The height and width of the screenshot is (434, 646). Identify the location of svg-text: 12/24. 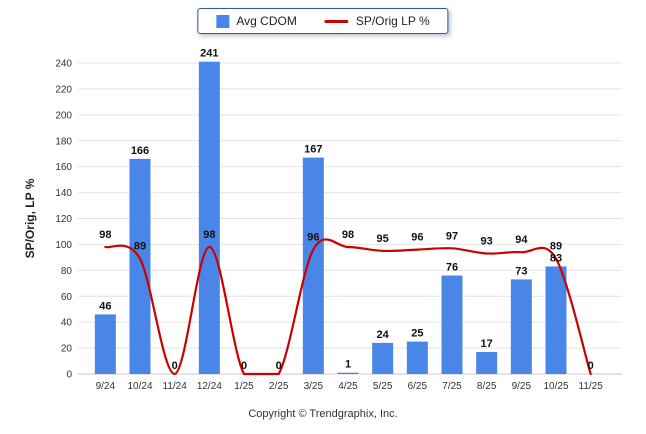
(209, 386).